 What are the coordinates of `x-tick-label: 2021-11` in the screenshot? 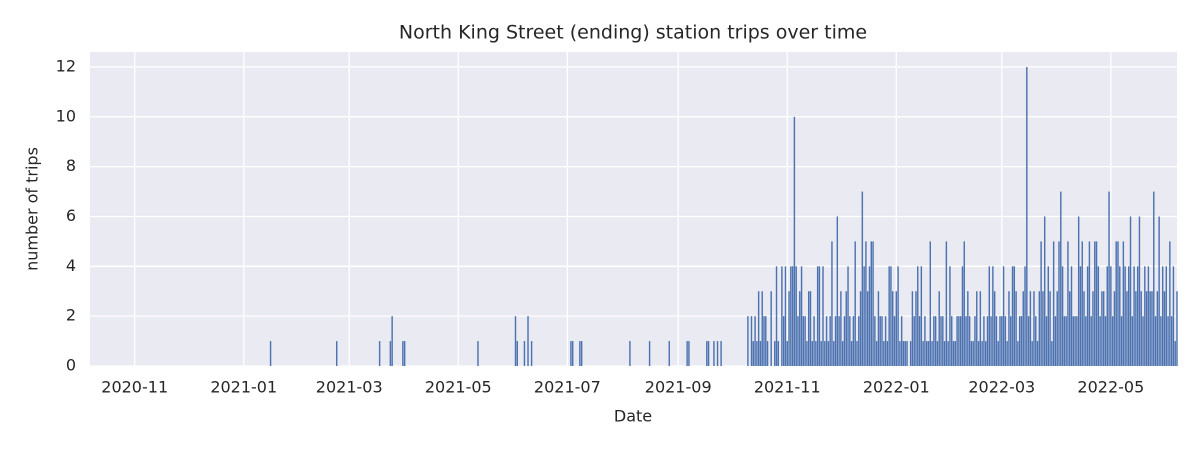 It's located at (787, 387).